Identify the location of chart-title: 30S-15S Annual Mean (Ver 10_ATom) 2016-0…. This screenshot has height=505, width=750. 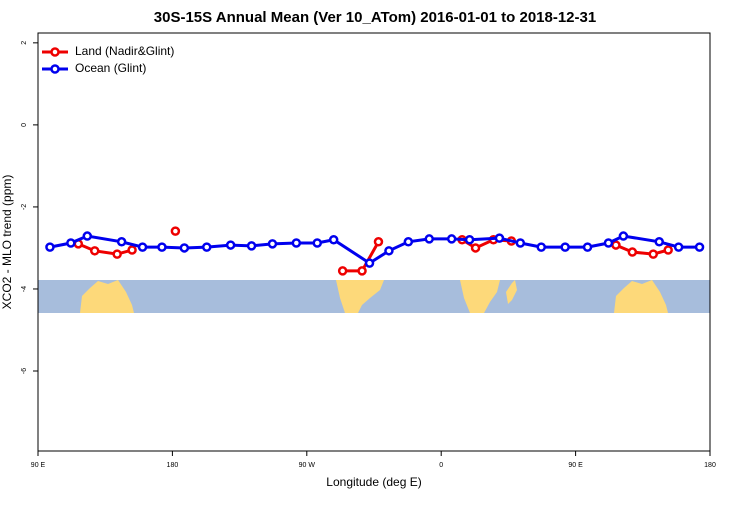
(375, 17).